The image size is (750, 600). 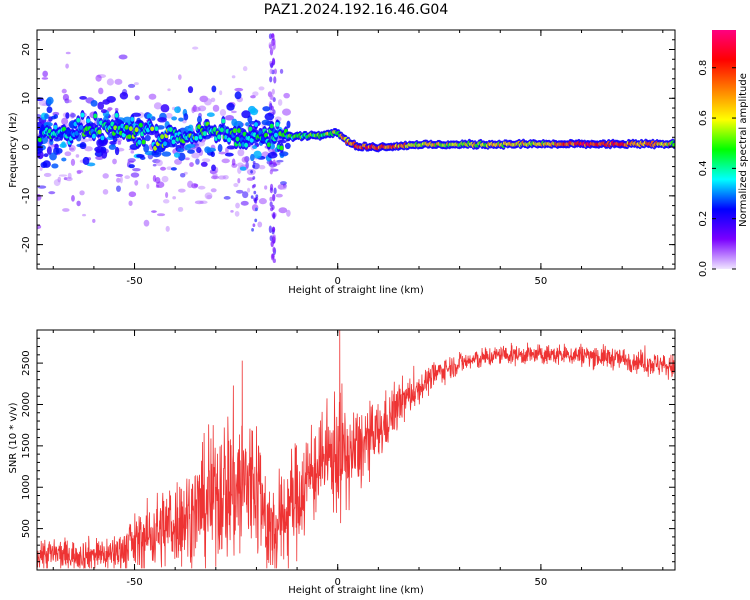 What do you see at coordinates (356, 290) in the screenshot?
I see `spectrogram-x-axis-label: Height of straight line (km)` at bounding box center [356, 290].